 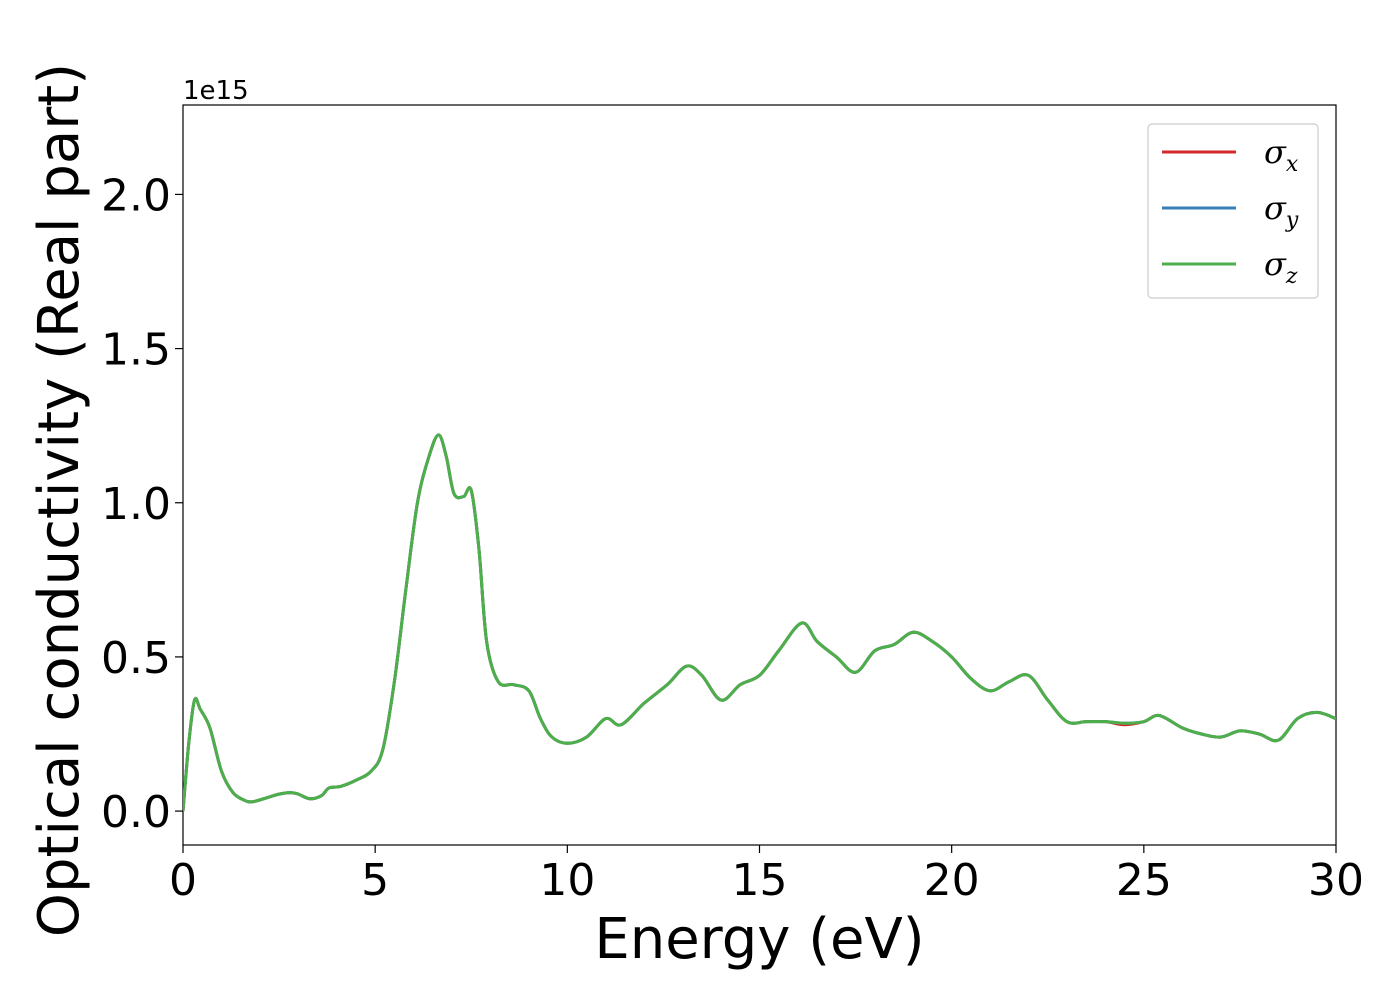 I want to click on x-tick-label: 10, so click(x=567, y=880).